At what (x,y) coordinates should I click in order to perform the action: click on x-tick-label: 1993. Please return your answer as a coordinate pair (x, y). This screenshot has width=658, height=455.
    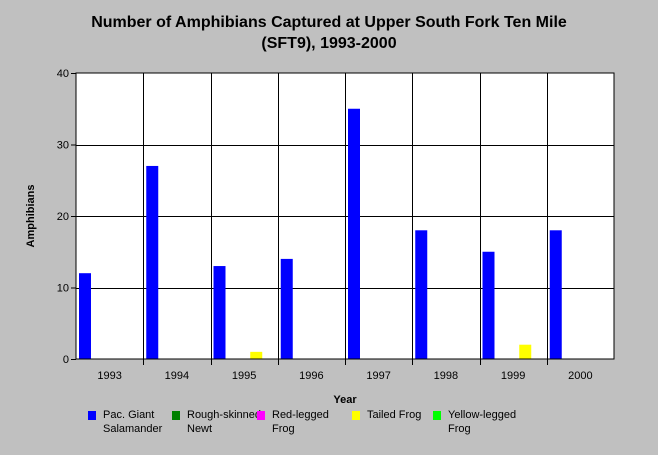
    Looking at the image, I should click on (109, 376).